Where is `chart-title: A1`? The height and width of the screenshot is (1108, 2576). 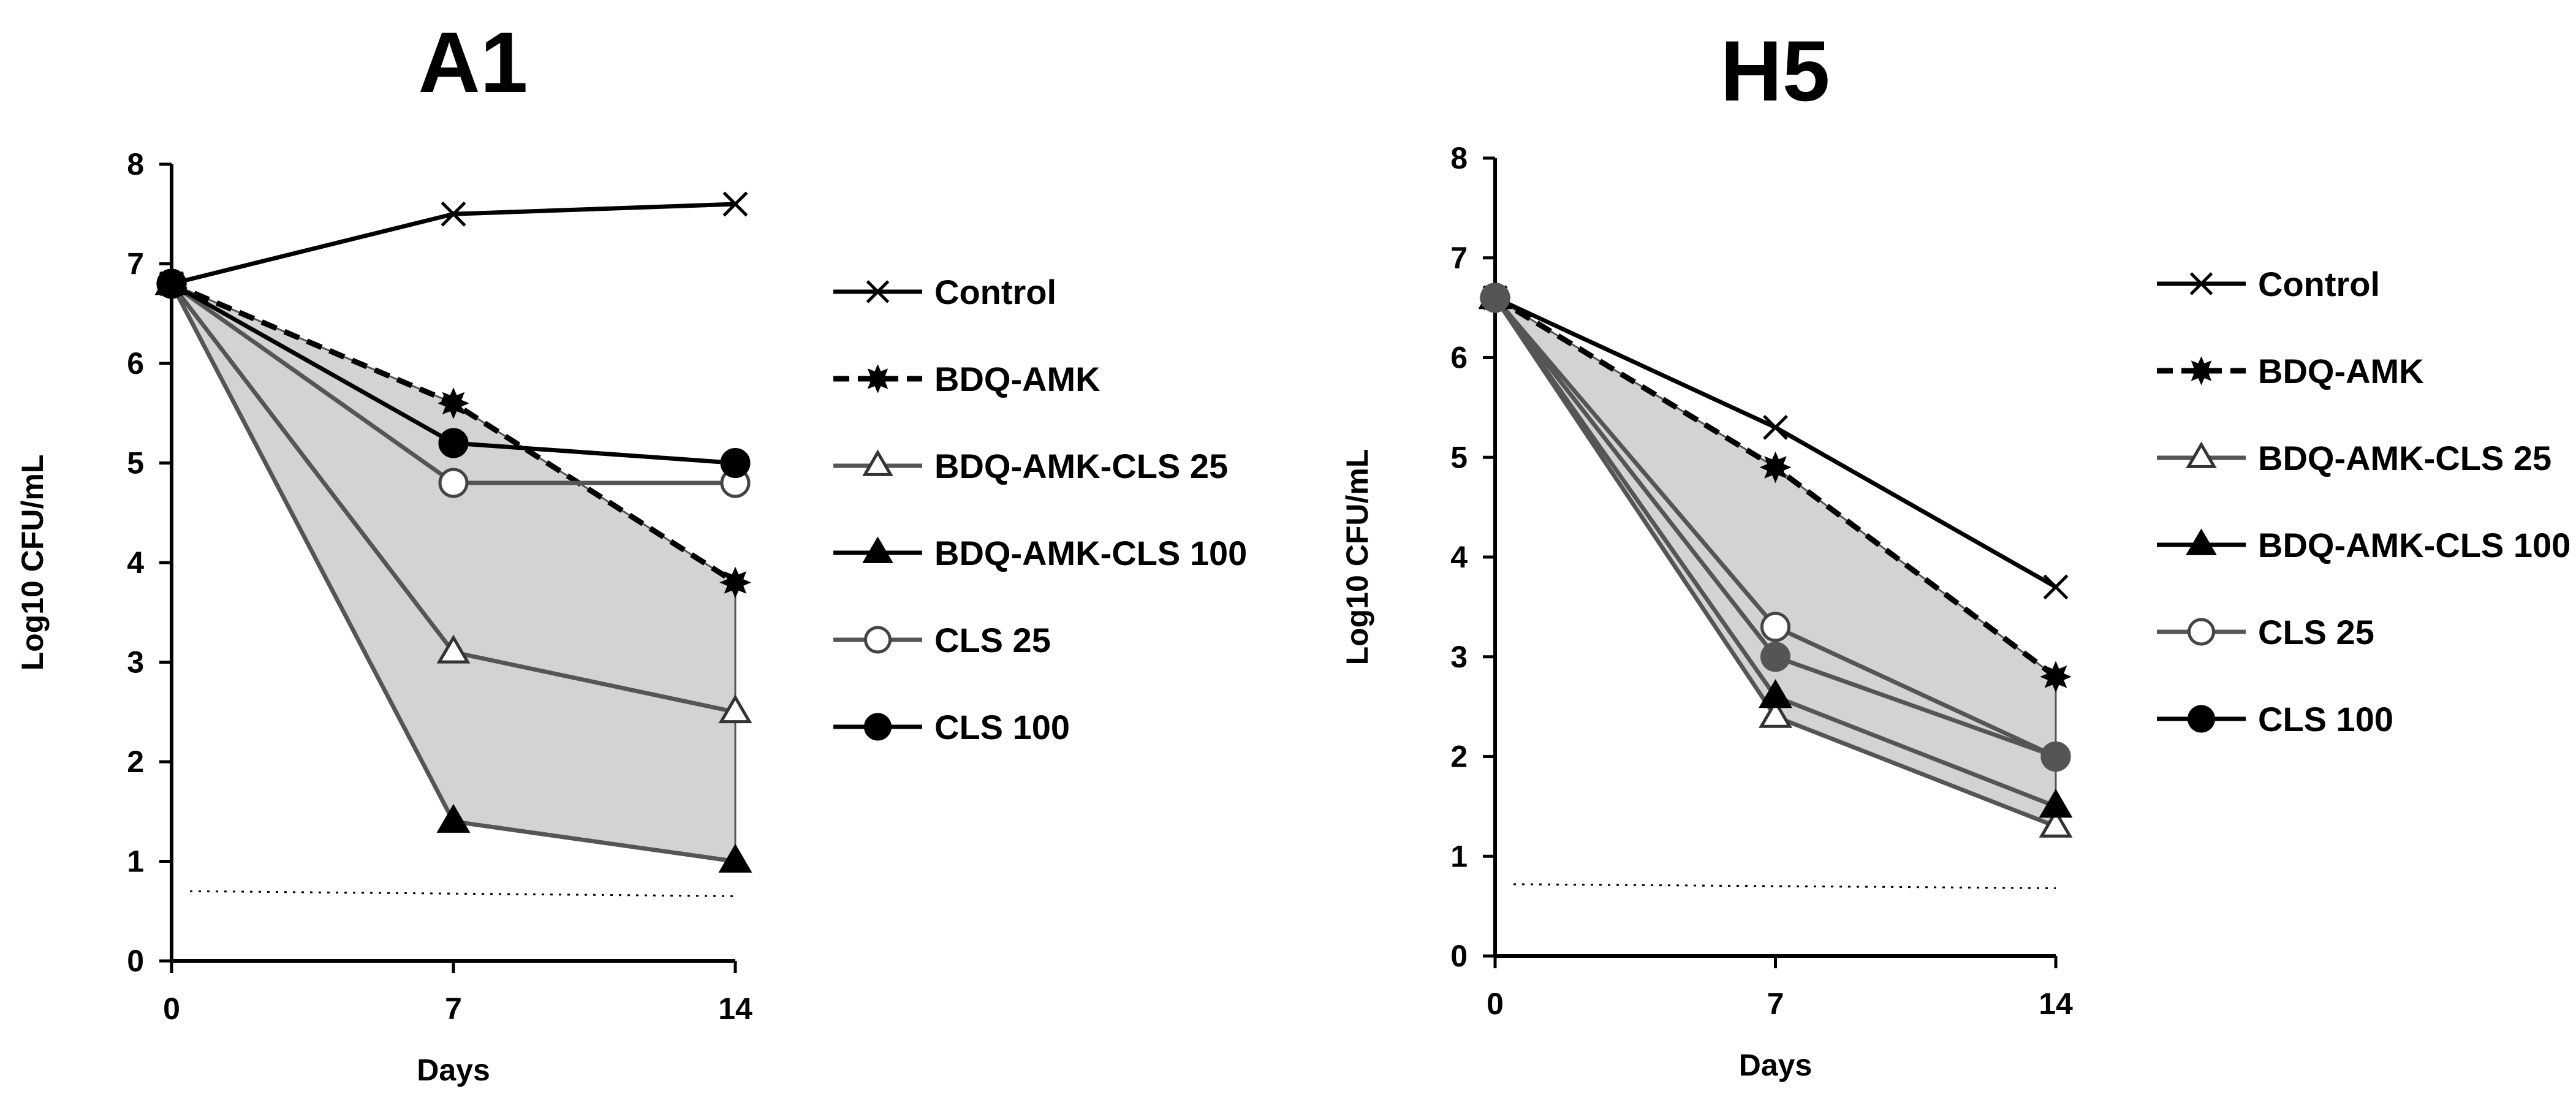
chart-title: A1 is located at coordinates (473, 62).